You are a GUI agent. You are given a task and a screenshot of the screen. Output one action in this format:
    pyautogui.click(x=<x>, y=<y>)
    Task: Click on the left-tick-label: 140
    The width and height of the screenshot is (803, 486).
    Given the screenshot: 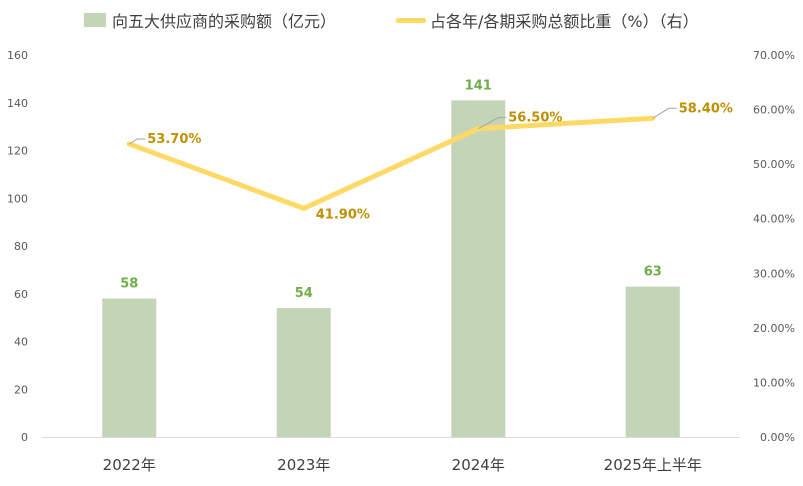 What is the action you would take?
    pyautogui.click(x=17, y=103)
    